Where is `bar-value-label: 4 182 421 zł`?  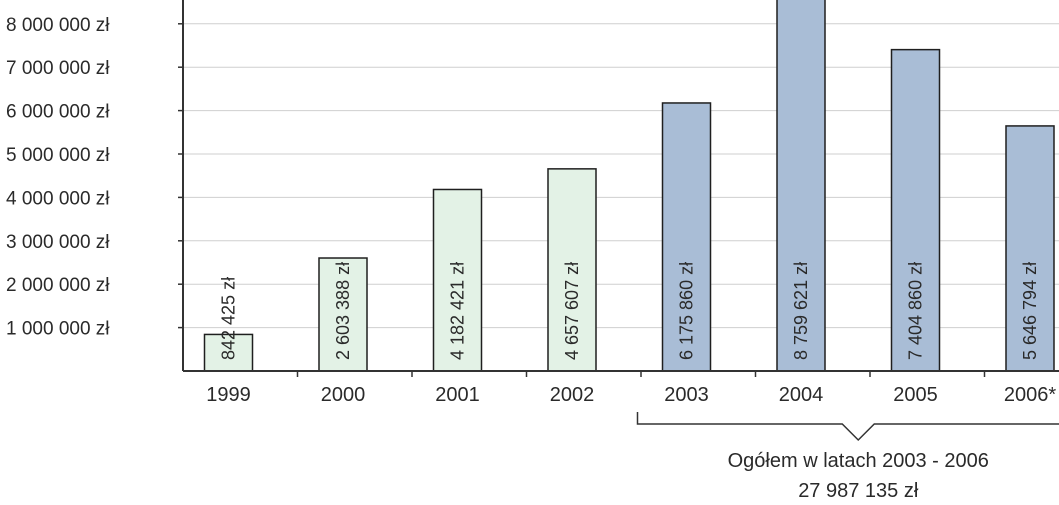
bar-value-label: 4 182 421 zł is located at coordinates (458, 311).